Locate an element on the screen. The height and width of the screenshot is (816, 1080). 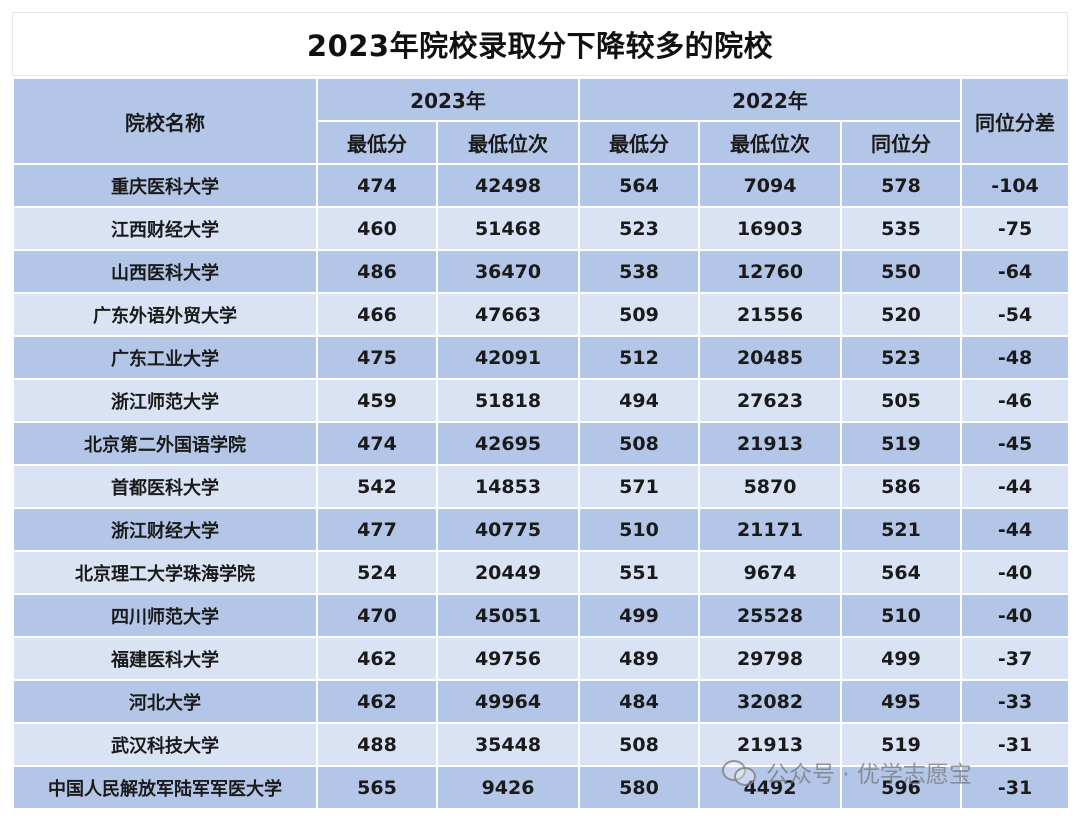
cell-min-score-2022: 509 is located at coordinates (639, 314).